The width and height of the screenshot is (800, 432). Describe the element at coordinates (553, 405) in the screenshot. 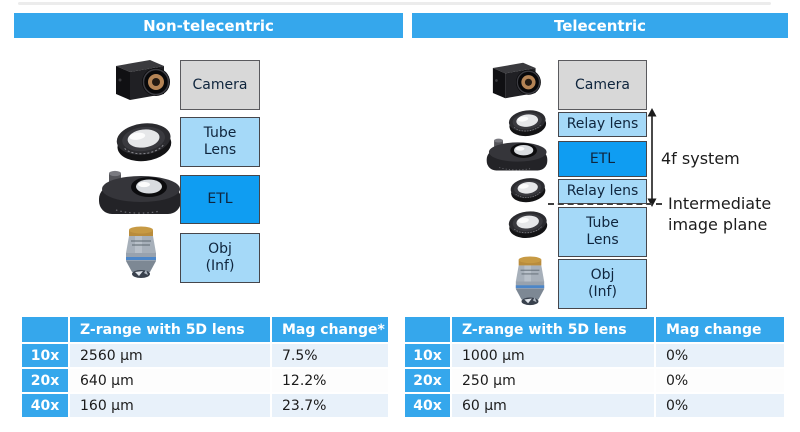

I see `cell-z-range: 60 μm` at that location.